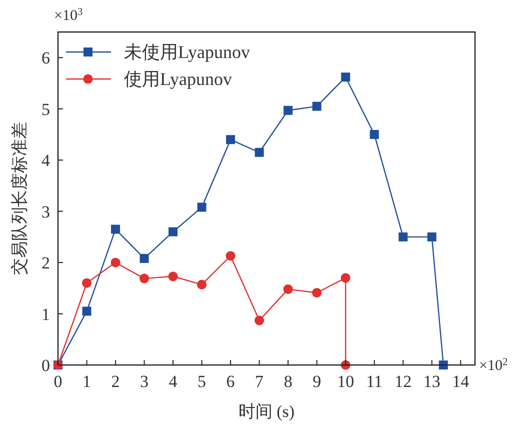 This screenshot has height=426, width=516. Describe the element at coordinates (345, 381) in the screenshot. I see `x-tick-label: 10` at that location.